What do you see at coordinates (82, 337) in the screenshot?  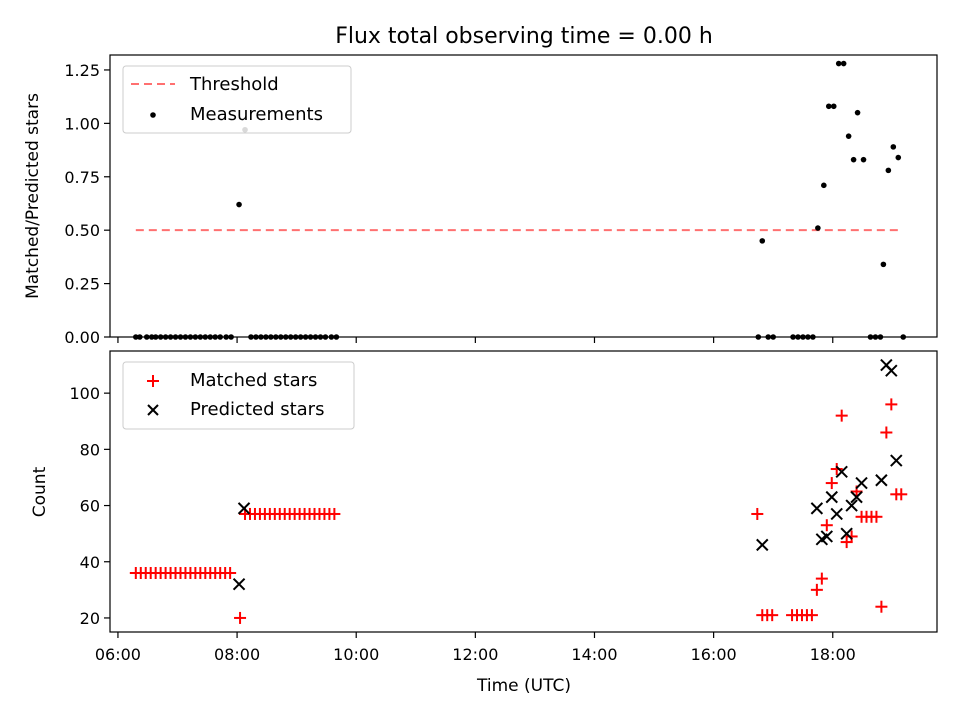 I see `ratio-y-tick-label: 0.00` at bounding box center [82, 337].